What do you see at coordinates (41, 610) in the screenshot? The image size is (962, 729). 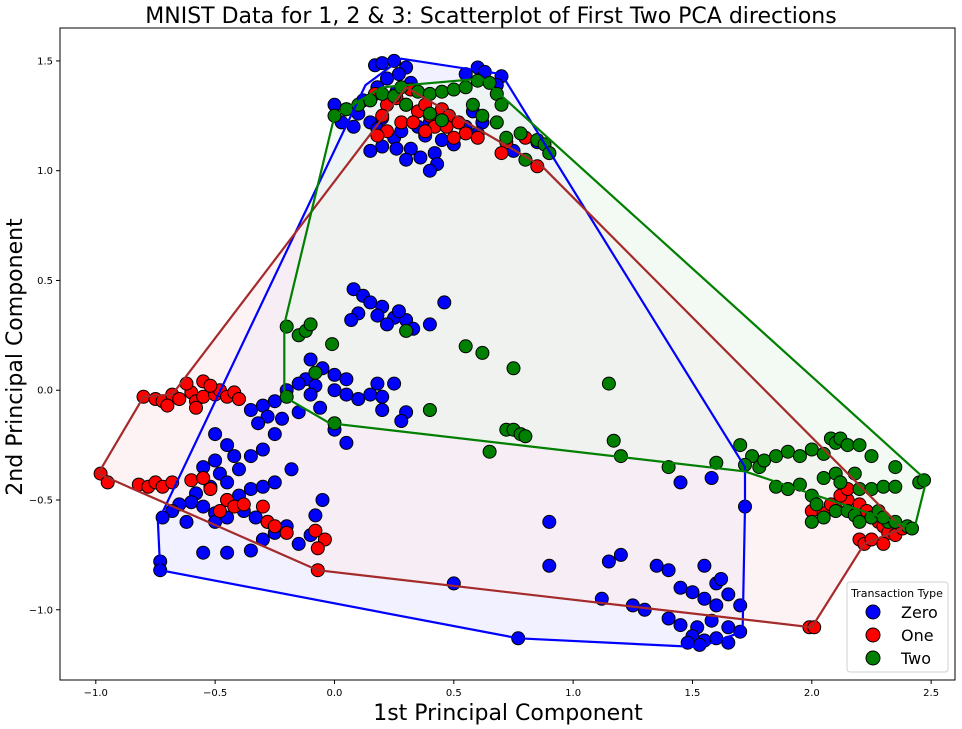 I see `y-tick-label: −1.0` at bounding box center [41, 610].